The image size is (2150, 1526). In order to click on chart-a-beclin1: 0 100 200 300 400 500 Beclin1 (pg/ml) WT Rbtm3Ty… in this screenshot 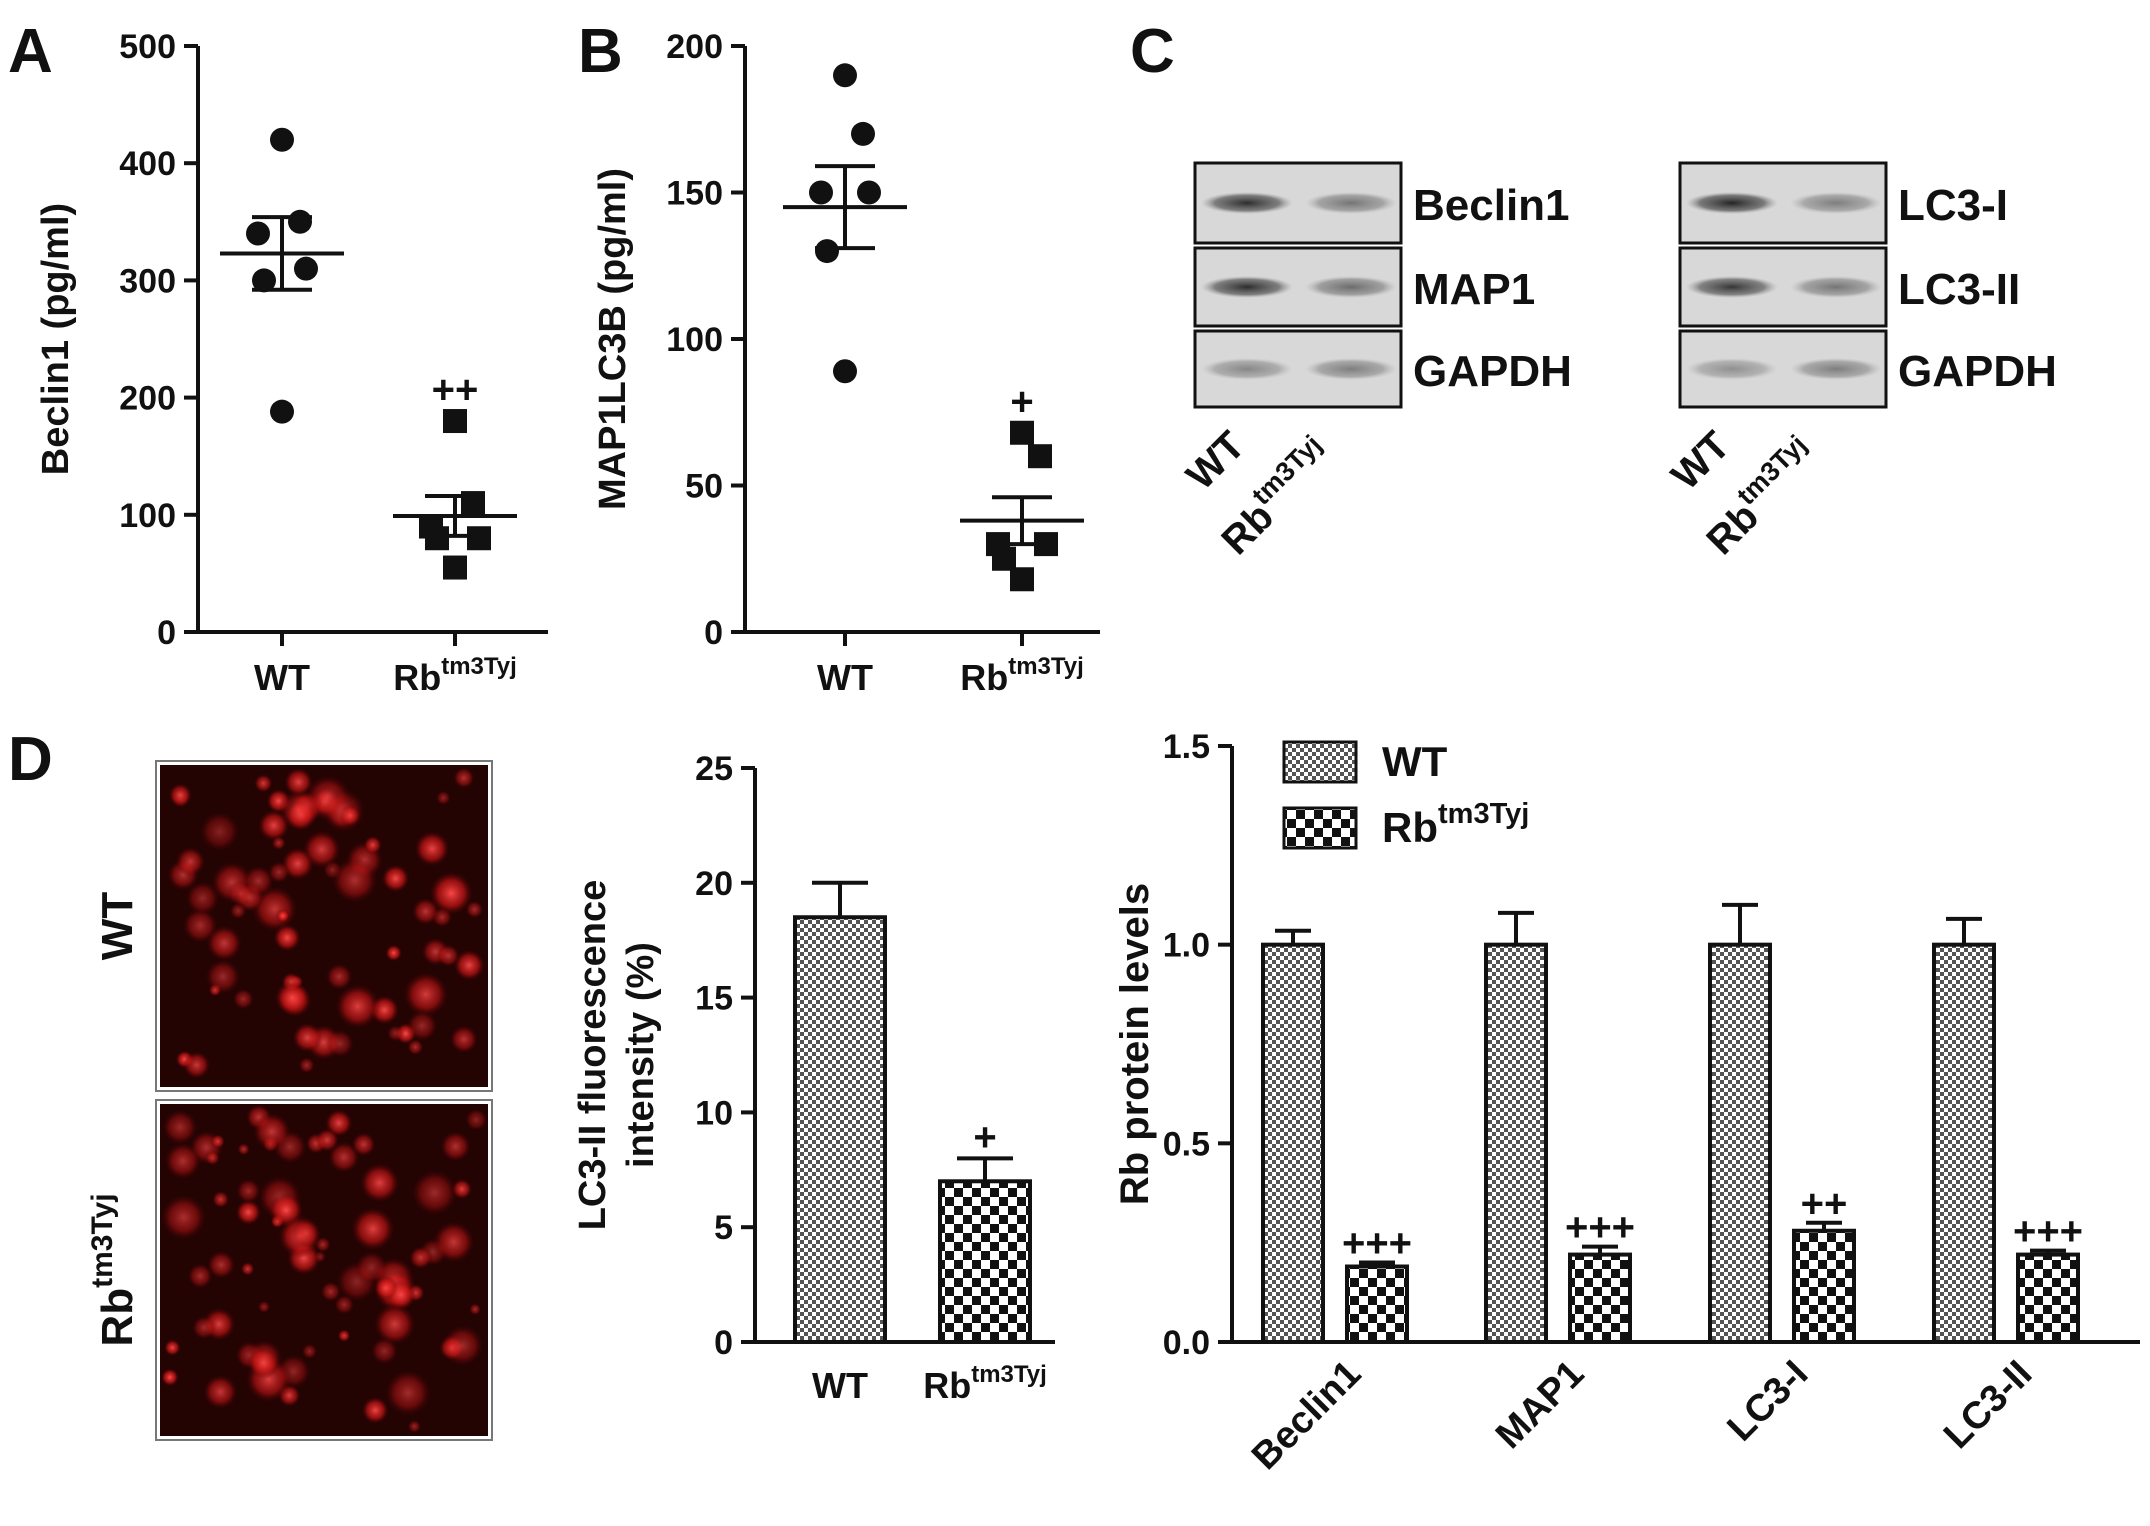, I will do `click(291, 363)`.